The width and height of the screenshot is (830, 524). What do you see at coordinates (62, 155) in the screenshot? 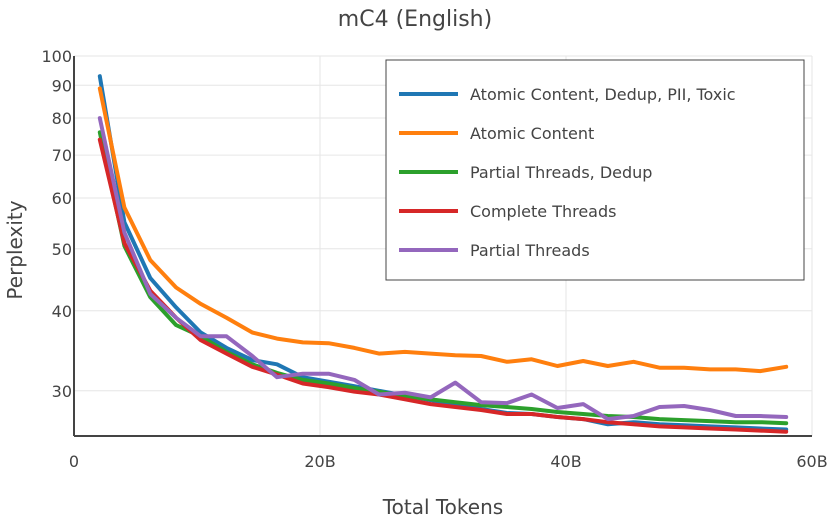
I see `y-tick-label: 70` at bounding box center [62, 155].